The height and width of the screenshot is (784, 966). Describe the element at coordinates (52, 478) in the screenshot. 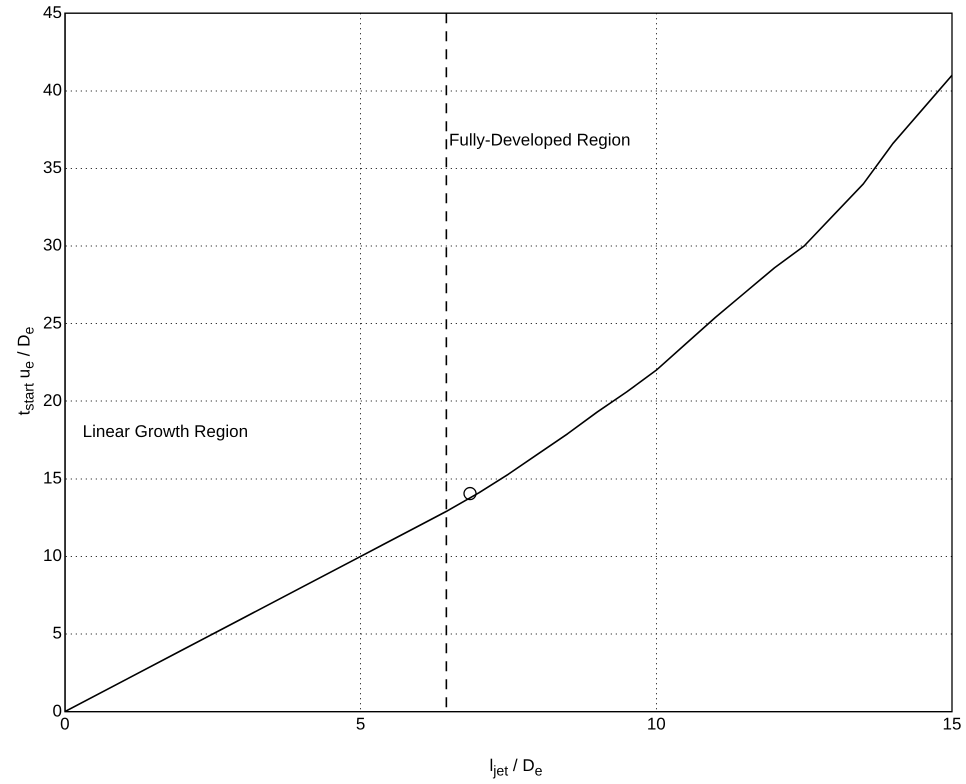

I see `y-tick-label: 15` at that location.